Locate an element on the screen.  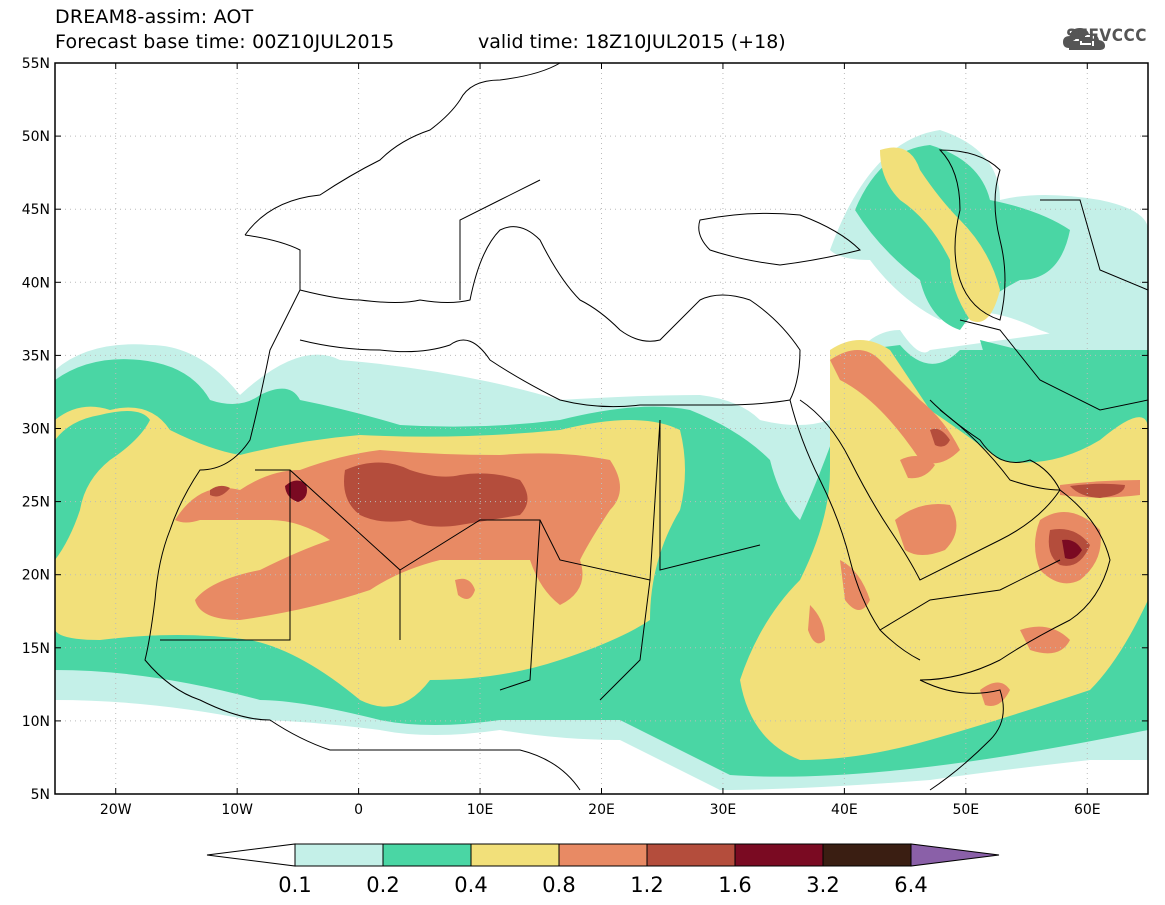
lon-label: 20W is located at coordinates (116, 810).